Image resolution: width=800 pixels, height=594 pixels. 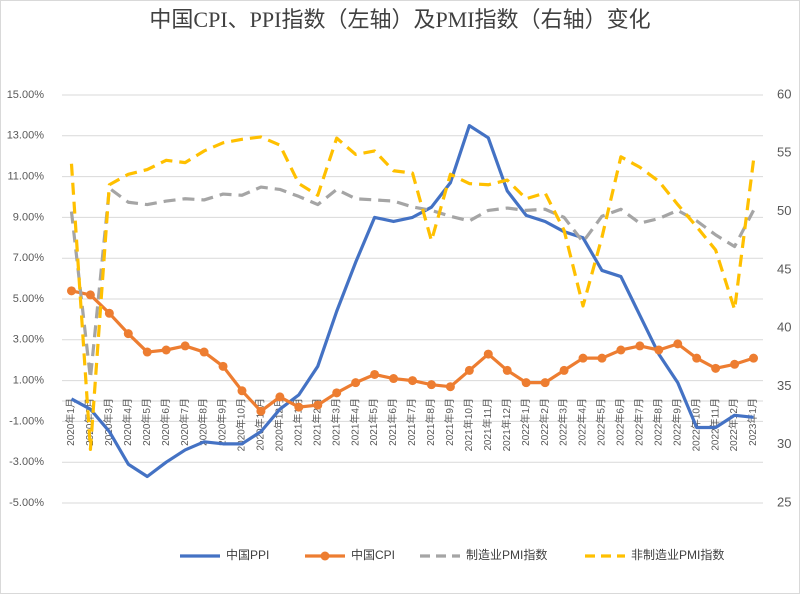 What do you see at coordinates (601, 422) in the screenshot?
I see `x-tick-label: 2022年5月` at bounding box center [601, 422].